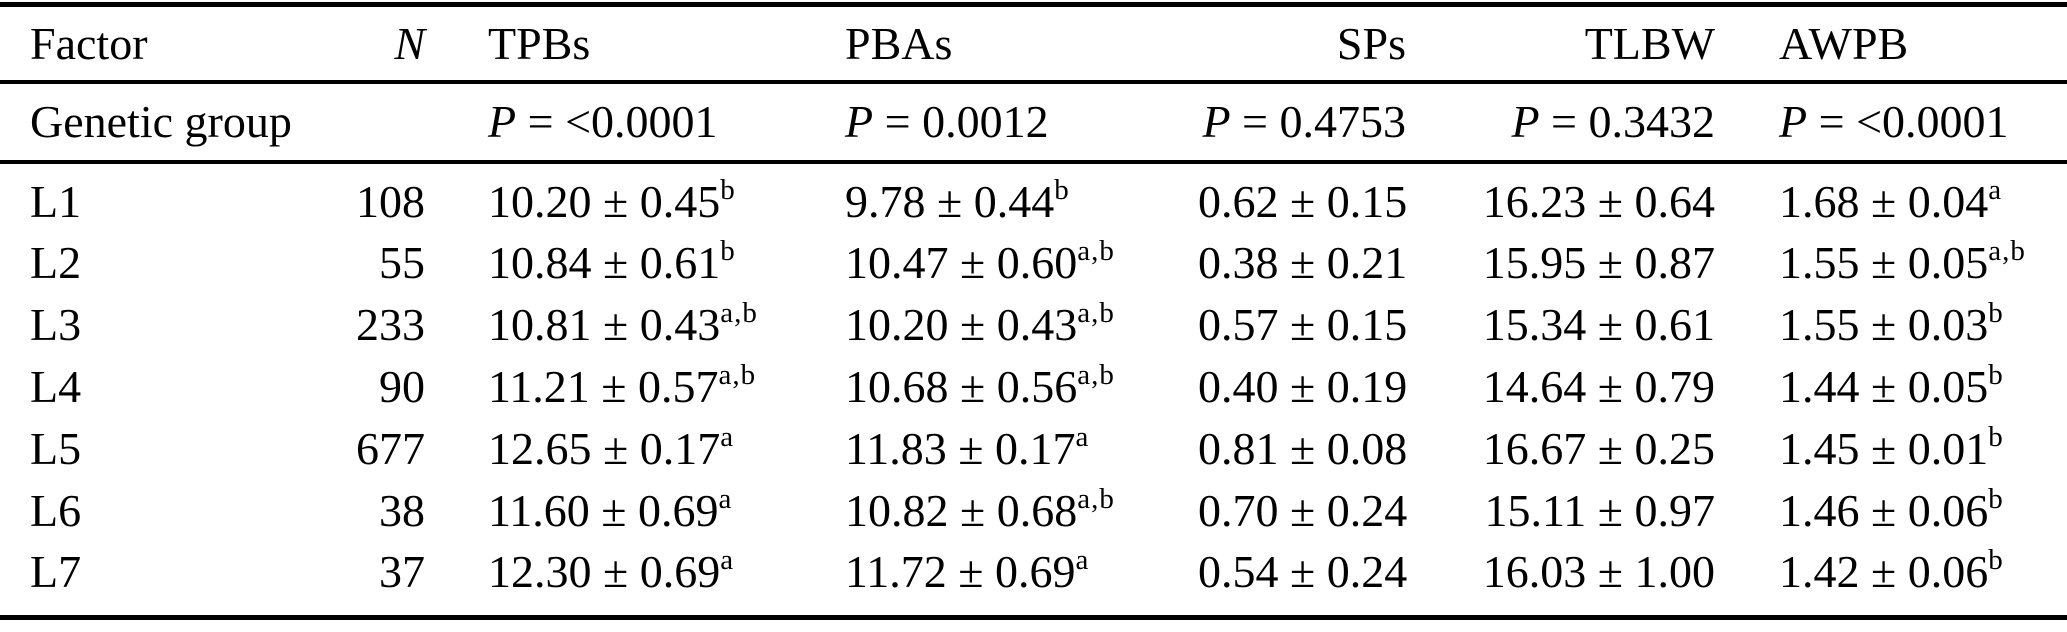 The width and height of the screenshot is (2067, 632). Describe the element at coordinates (1021, 263) in the screenshot. I see `value-cell-pbas: 10.47 ± 0.60a,b` at that location.